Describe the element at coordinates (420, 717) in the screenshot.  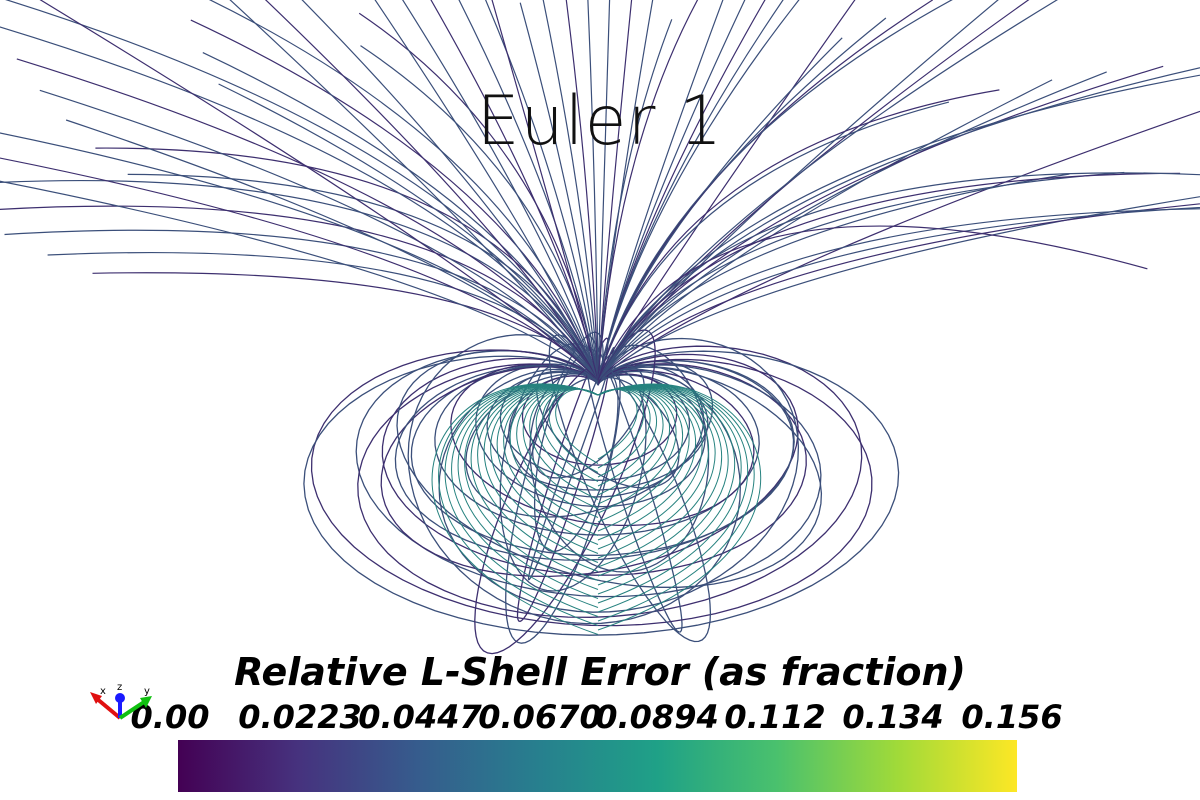
I see `colorbar-tick: 0.0447` at that location.